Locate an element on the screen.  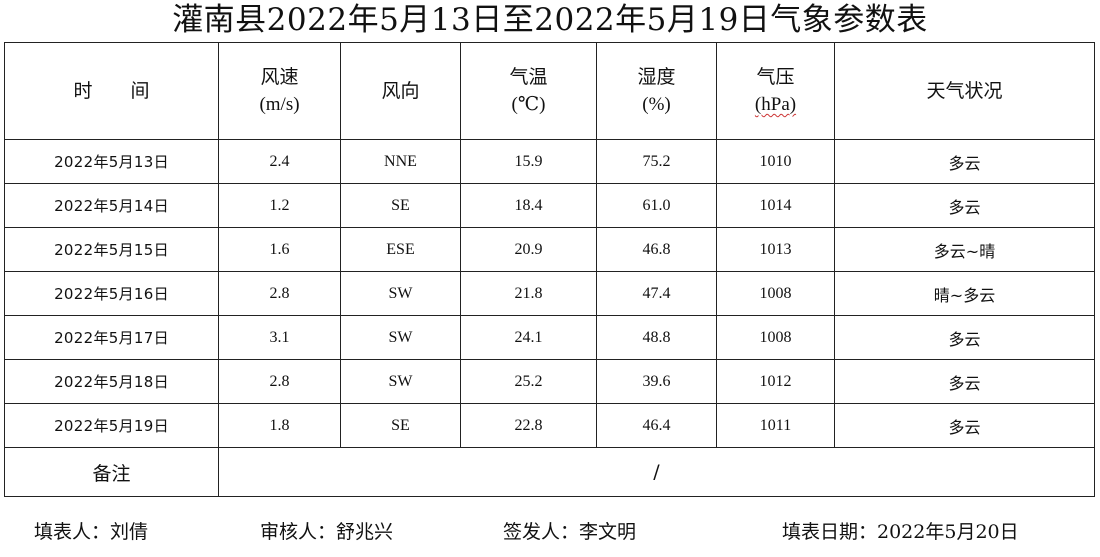
pressure-cell: 1014 is located at coordinates (776, 206).